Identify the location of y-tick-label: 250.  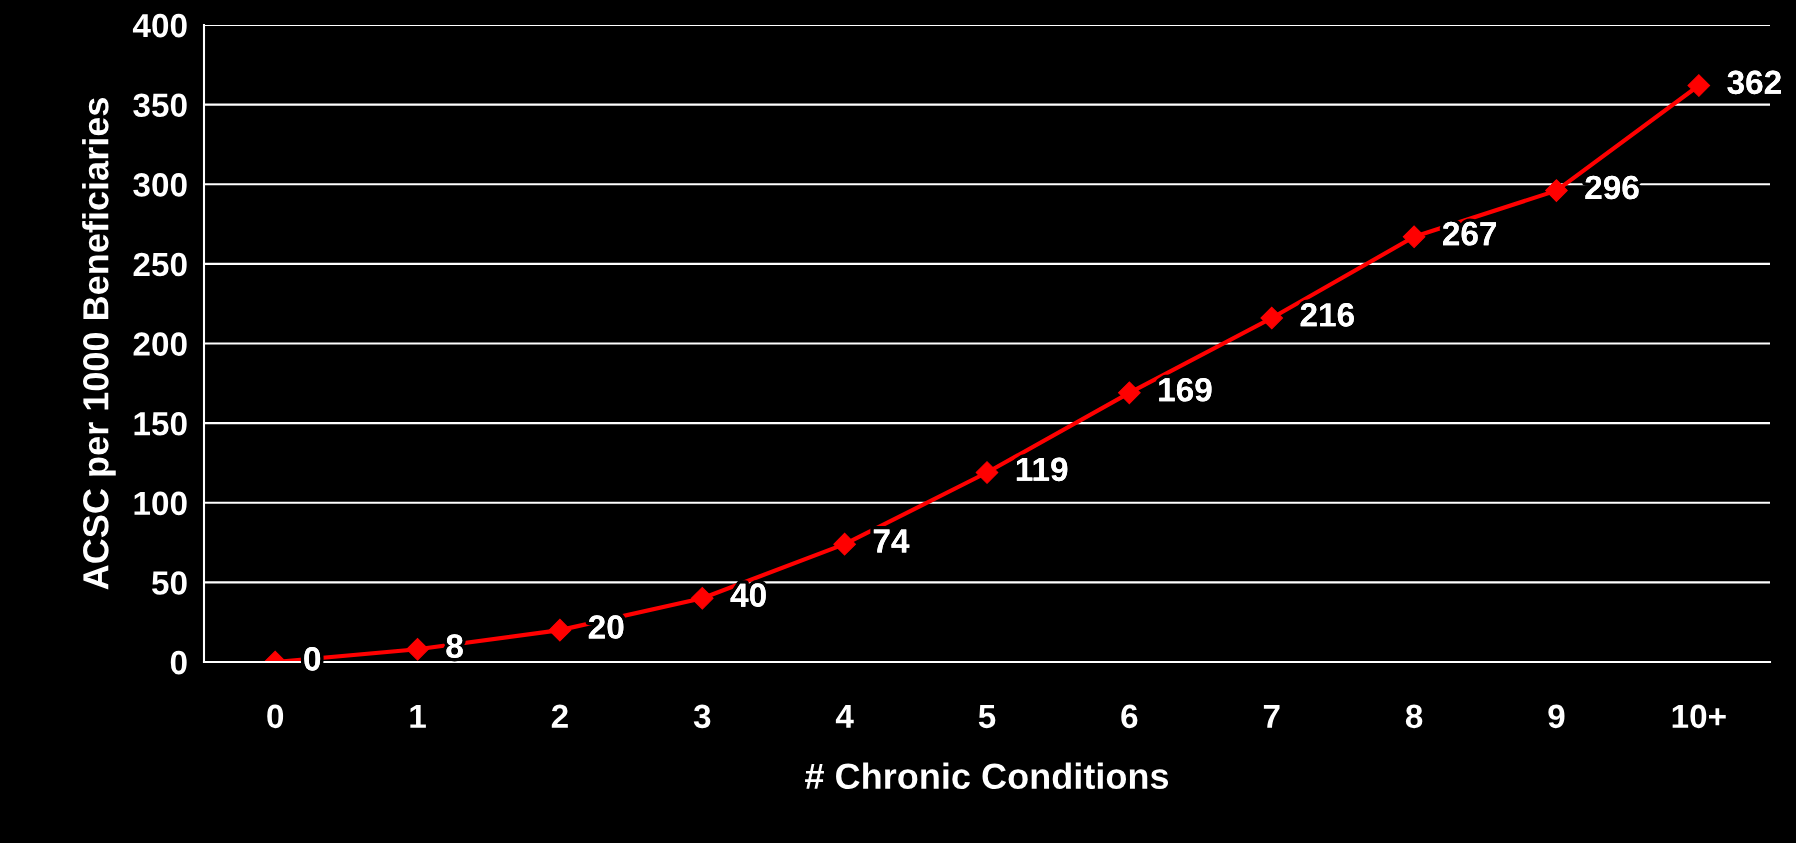
(160, 264).